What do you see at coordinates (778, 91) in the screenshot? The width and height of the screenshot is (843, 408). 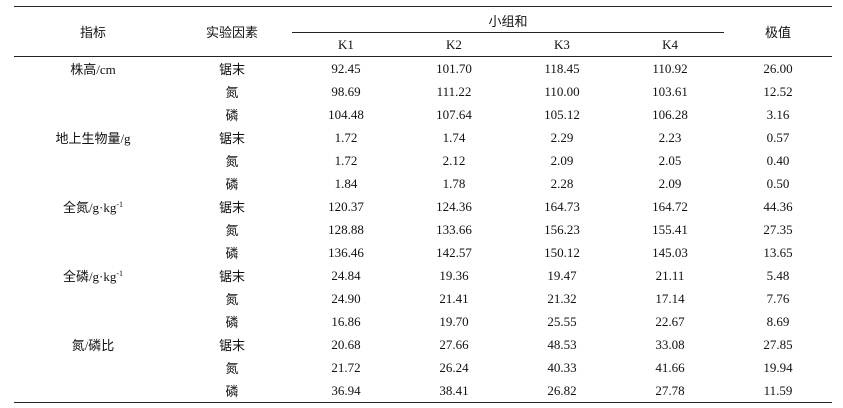 I see `range-cell: 12.52` at bounding box center [778, 91].